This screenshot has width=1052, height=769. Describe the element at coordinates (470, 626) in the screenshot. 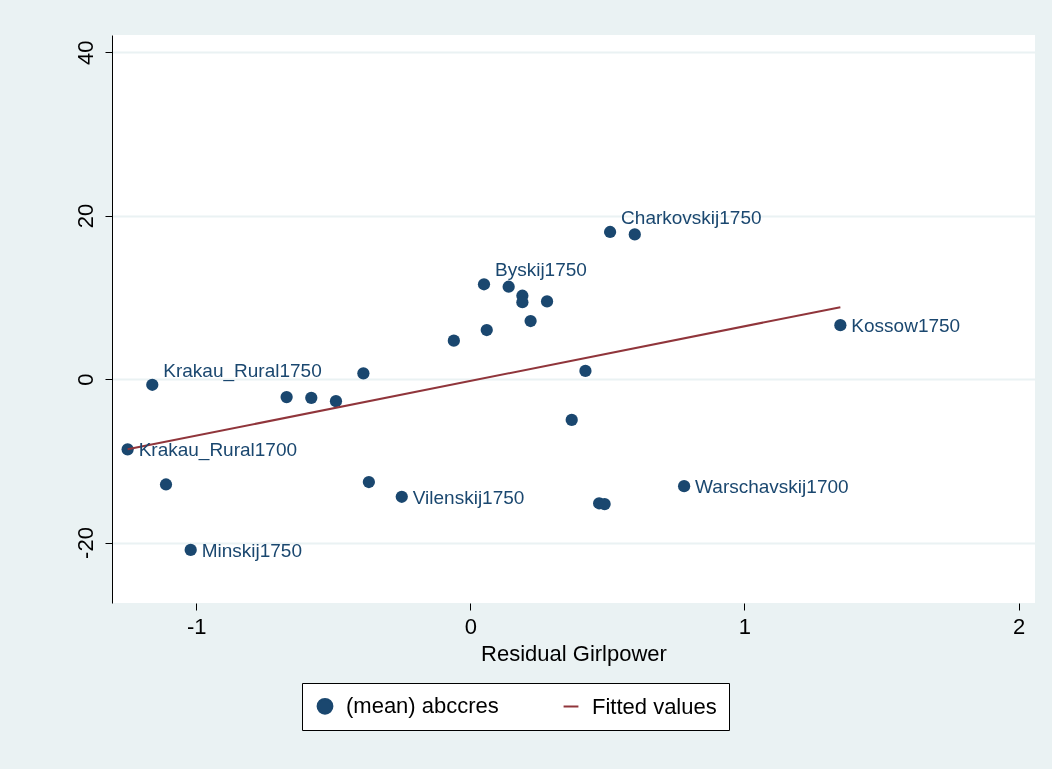

I see `x-tick-label: 0` at that location.